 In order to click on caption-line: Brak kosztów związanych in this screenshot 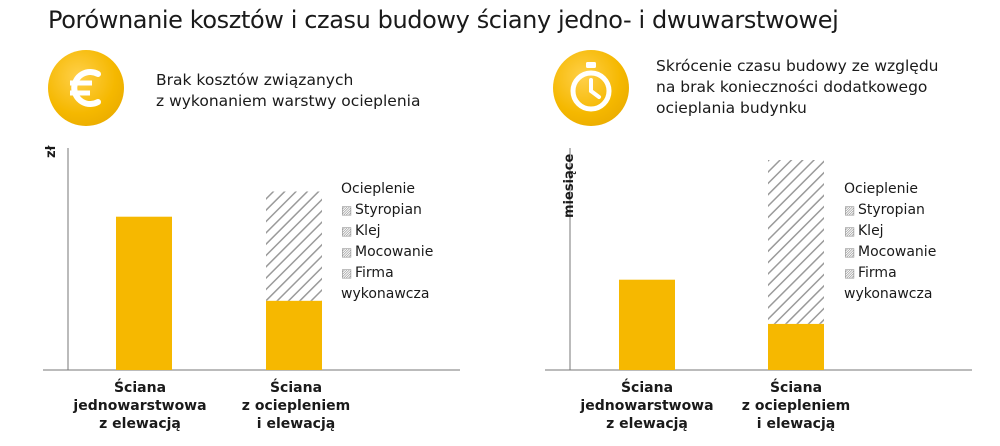, I will do `click(255, 80)`.